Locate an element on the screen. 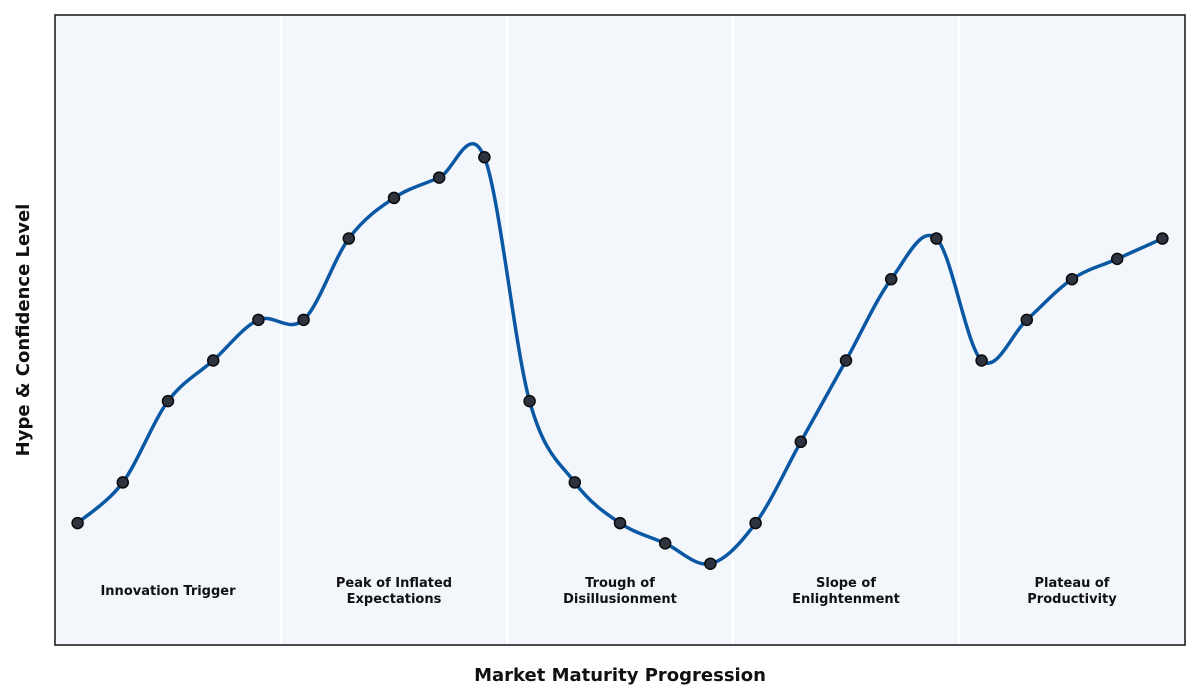  phase-label: Slope of is located at coordinates (846, 583).